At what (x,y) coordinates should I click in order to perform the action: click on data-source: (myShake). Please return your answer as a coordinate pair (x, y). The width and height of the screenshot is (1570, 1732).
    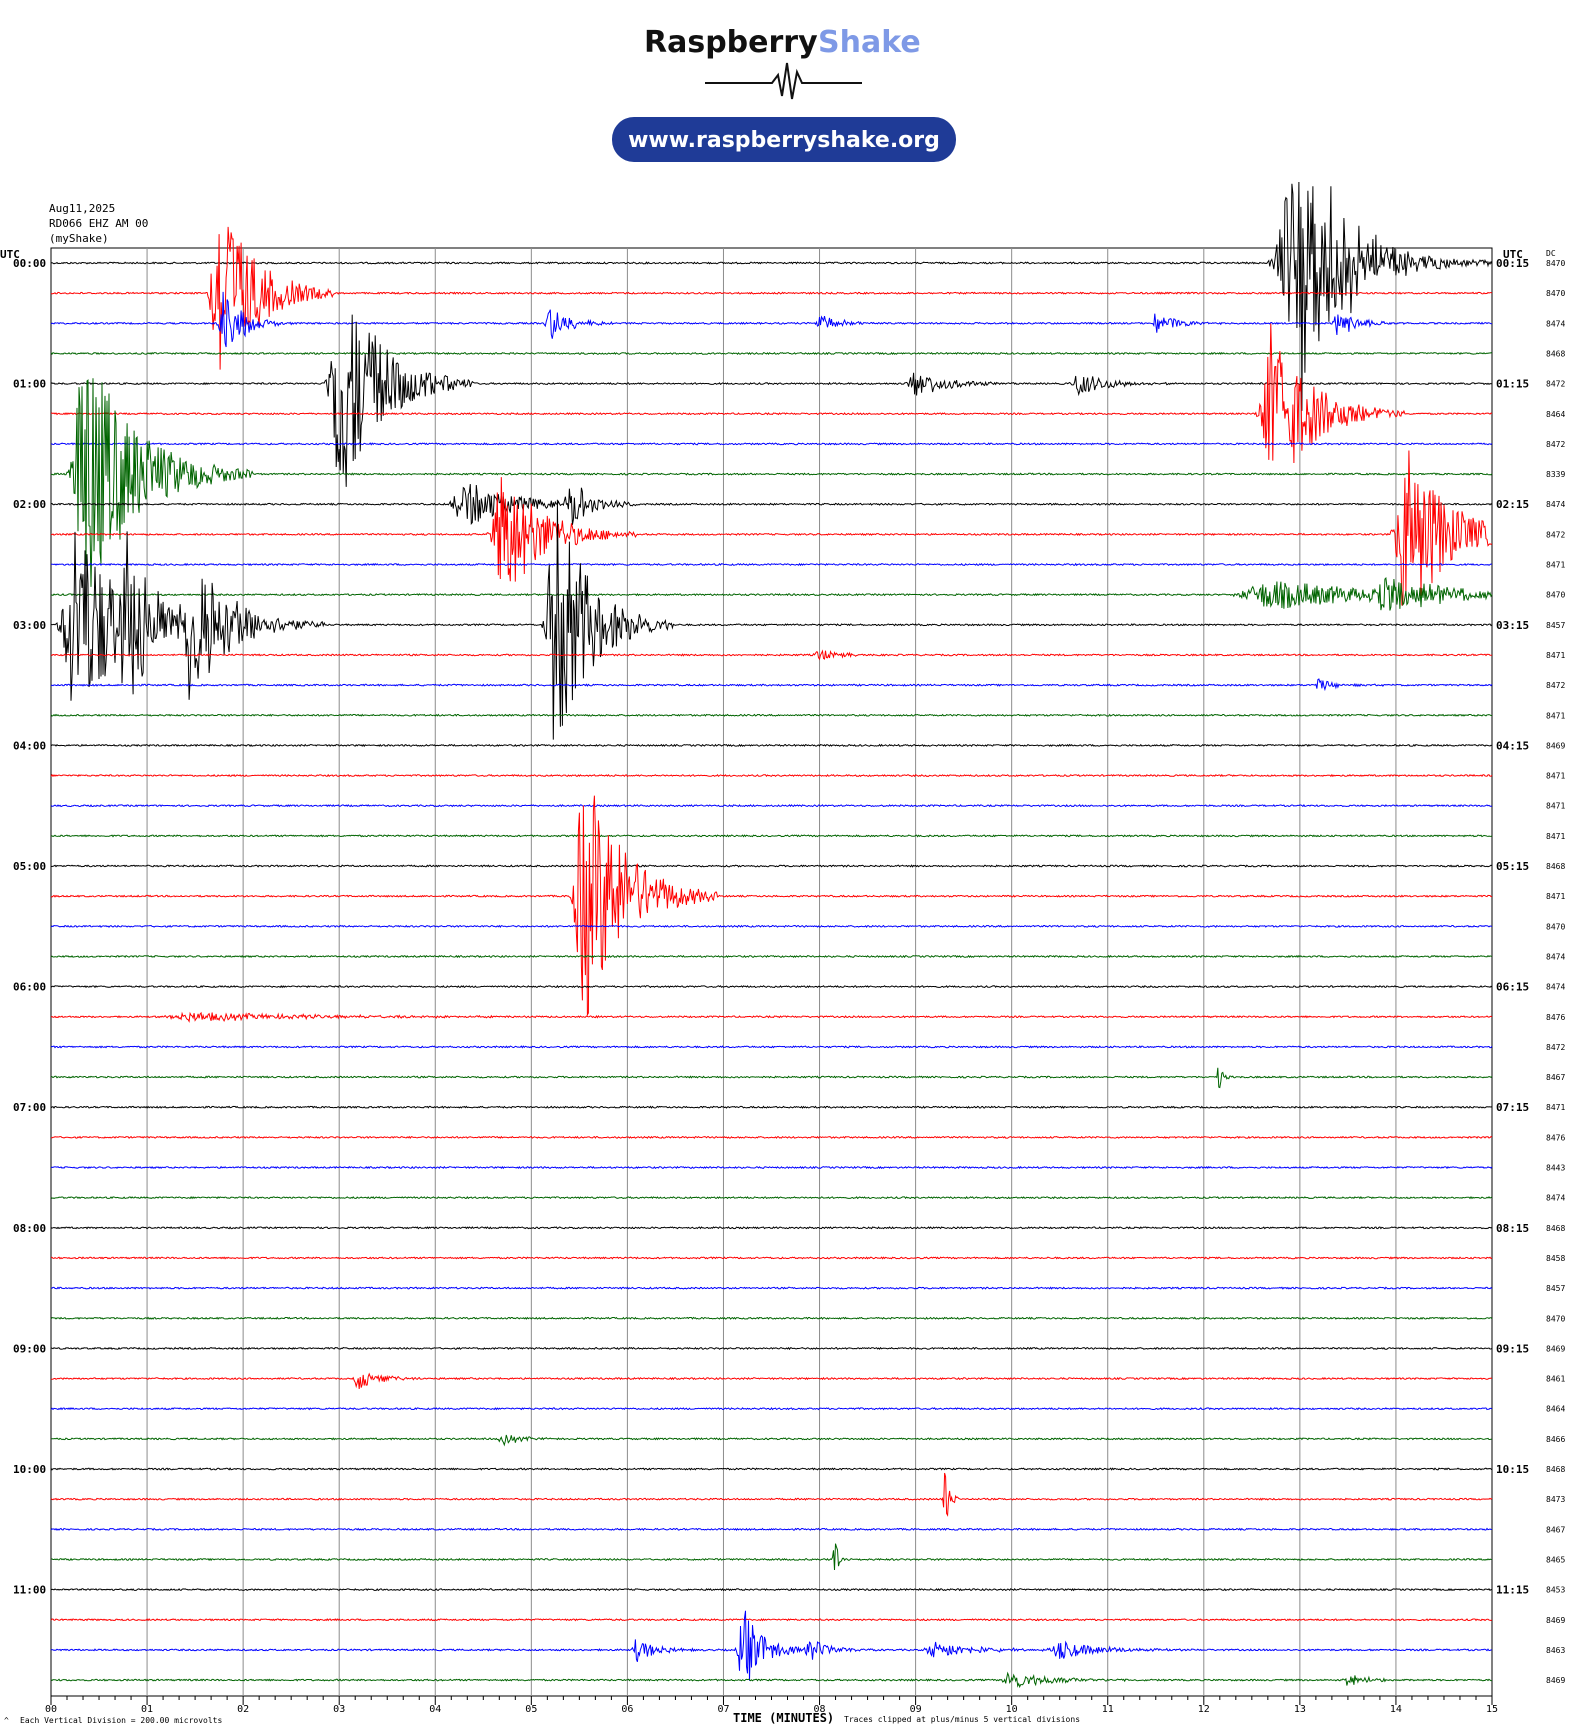
    Looking at the image, I should click on (79, 238).